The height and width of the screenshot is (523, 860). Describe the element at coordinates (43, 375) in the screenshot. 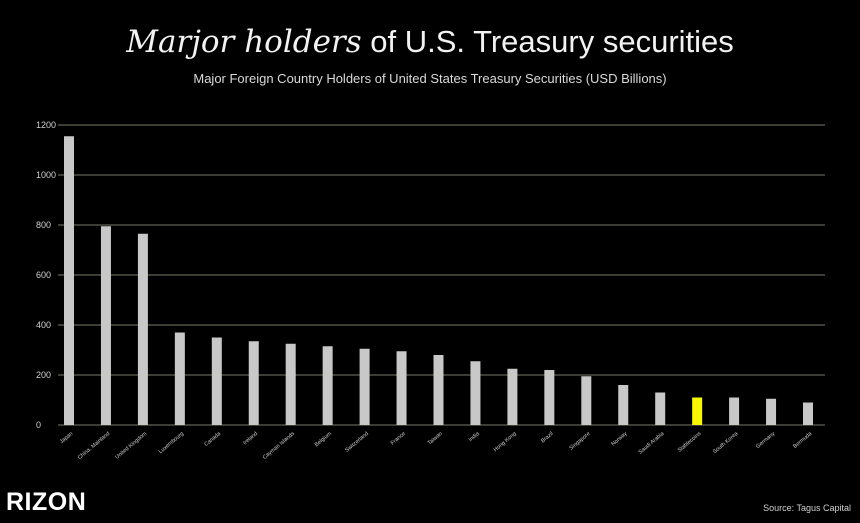

I see `y-tick-label: 200` at that location.